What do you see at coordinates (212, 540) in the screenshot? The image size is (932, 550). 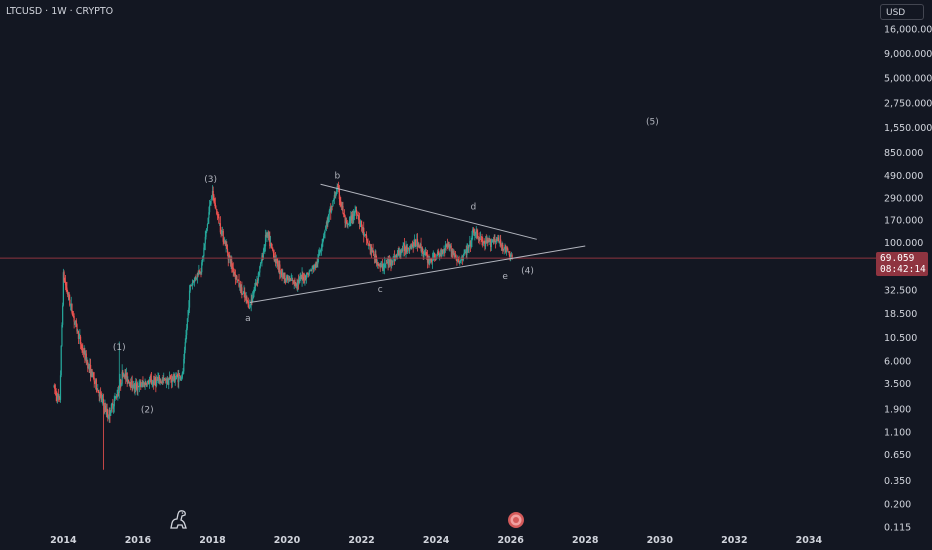 I see `time-tick-label: 2018` at bounding box center [212, 540].